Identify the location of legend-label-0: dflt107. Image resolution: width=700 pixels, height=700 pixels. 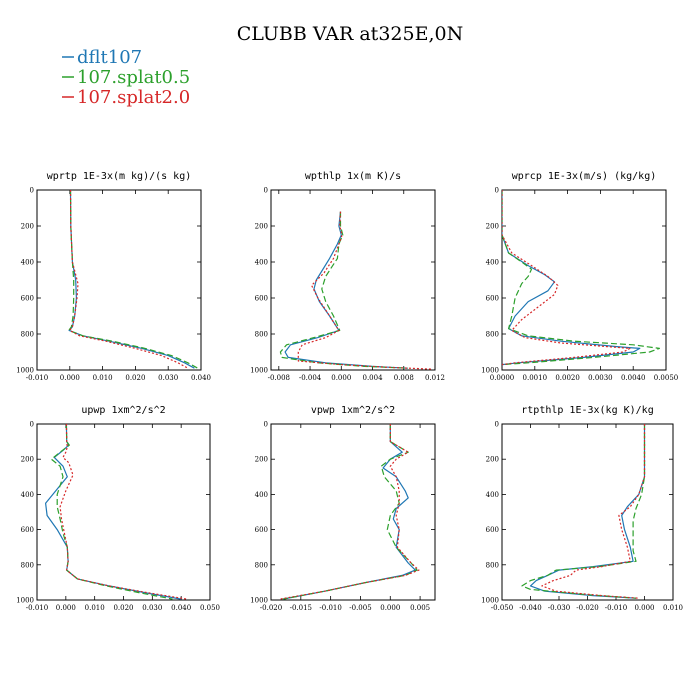
(109, 57).